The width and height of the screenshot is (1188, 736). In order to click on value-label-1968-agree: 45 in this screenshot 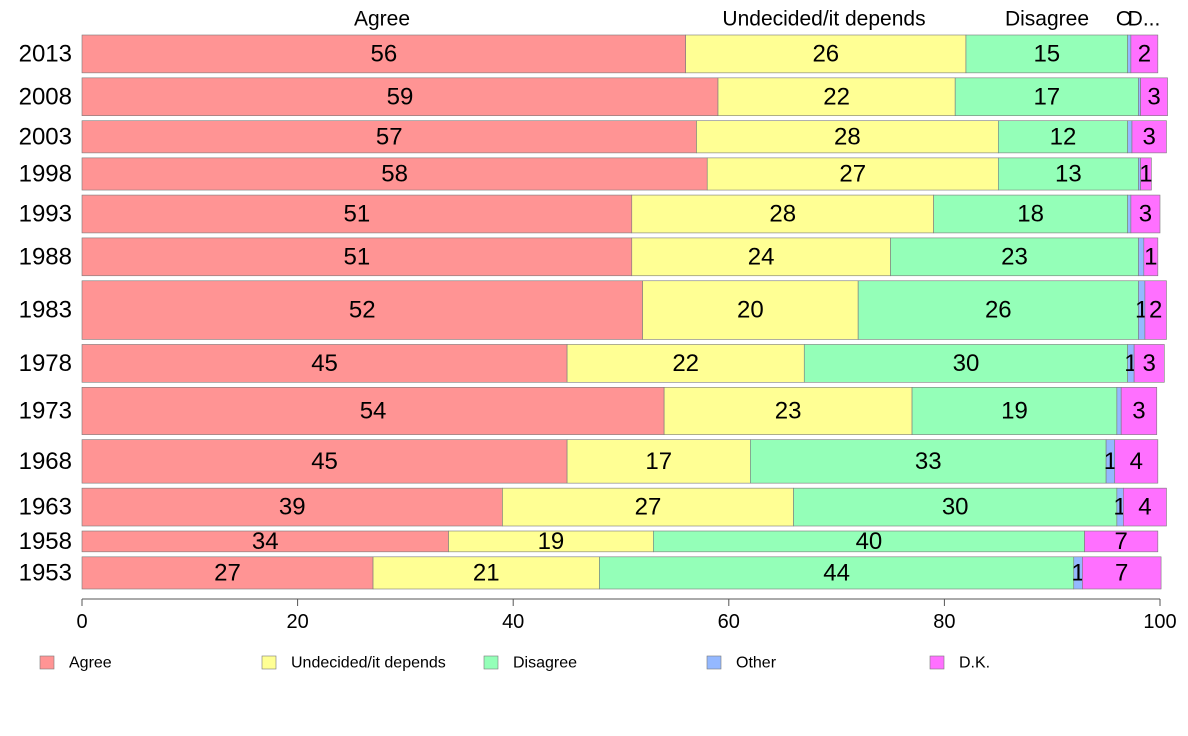, I will do `click(324, 461)`.